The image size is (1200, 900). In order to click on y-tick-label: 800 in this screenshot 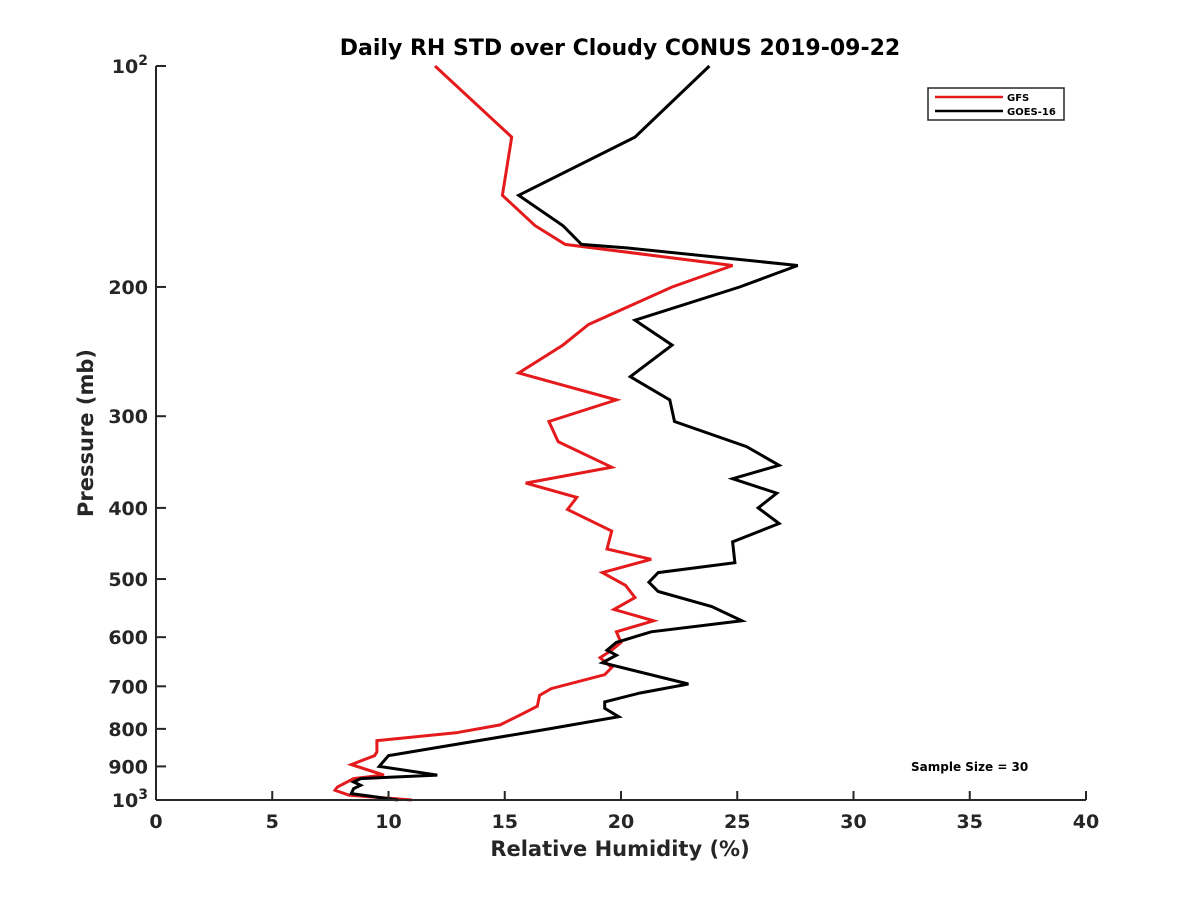, I will do `click(128, 730)`.